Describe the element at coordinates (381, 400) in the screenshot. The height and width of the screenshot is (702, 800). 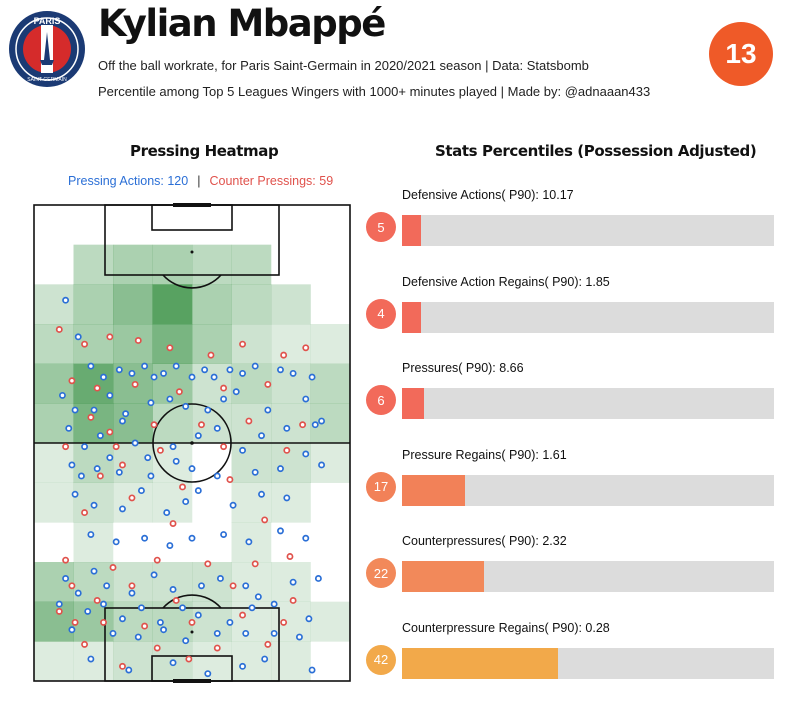
I see `stat-percentile-badge: 6` at that location.